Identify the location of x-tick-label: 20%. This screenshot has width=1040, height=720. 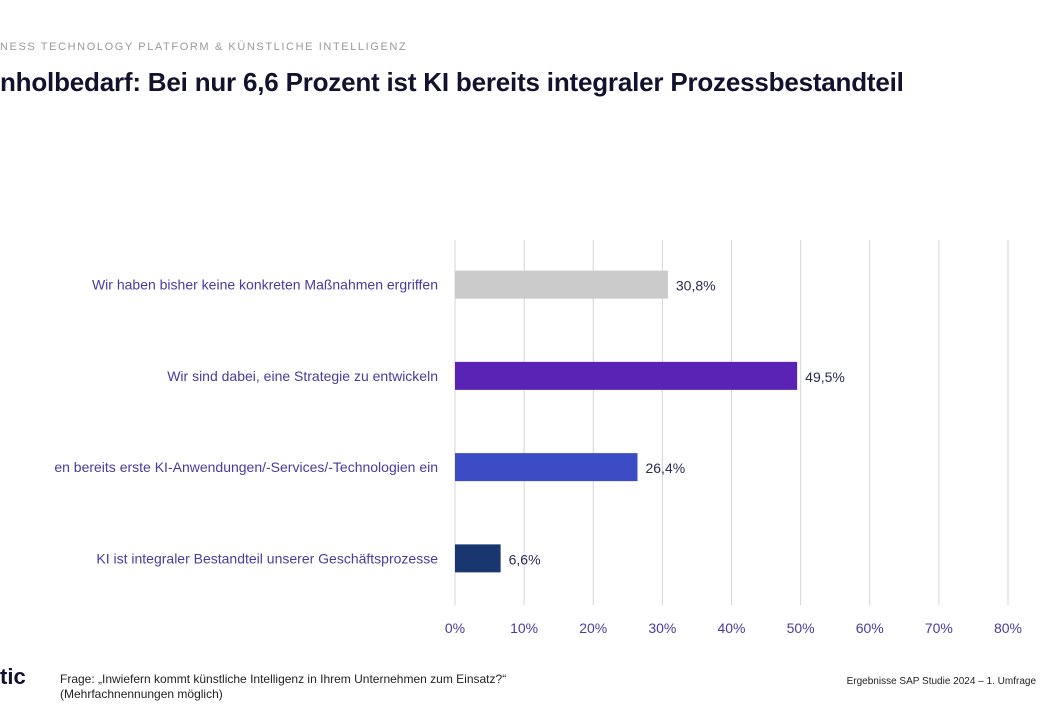
(593, 628).